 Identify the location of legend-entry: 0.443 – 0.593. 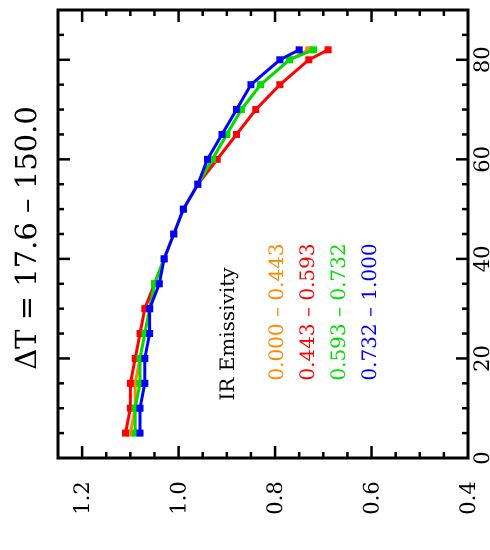
(307, 311).